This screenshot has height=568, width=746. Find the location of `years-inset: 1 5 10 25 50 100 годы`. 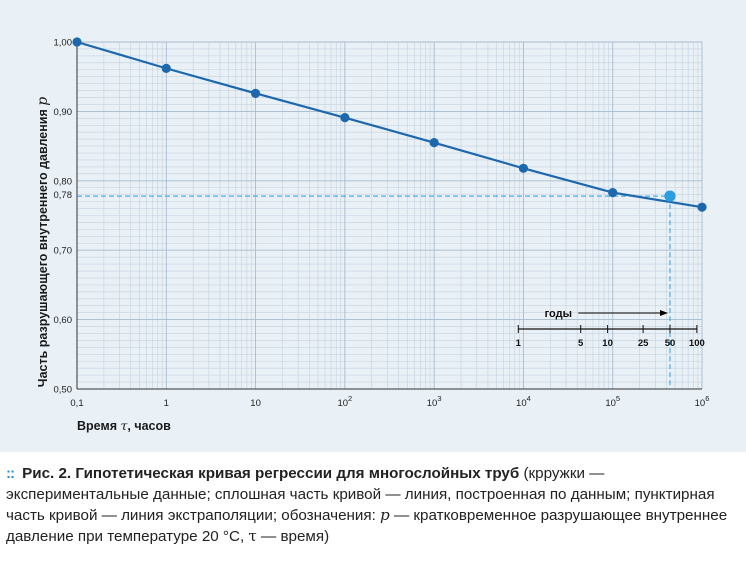

years-inset: 1 5 10 25 50 100 годы is located at coordinates (610, 328).